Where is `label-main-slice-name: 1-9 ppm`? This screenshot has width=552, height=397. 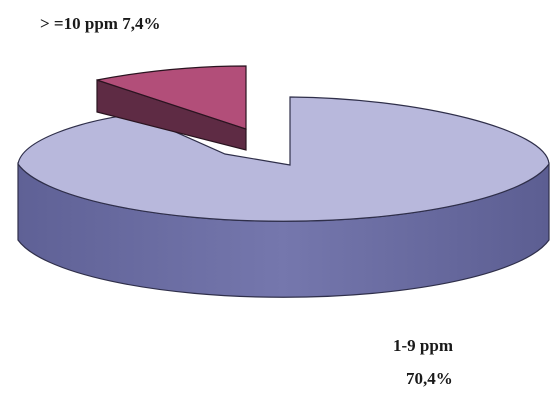
label-main-slice-name: 1-9 ppm is located at coordinates (423, 345).